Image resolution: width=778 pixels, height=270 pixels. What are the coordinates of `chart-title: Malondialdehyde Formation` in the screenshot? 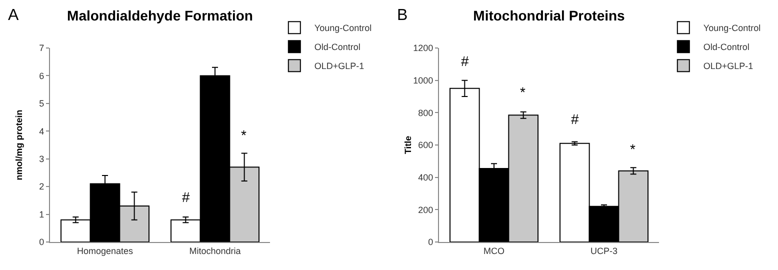 It's located at (160, 16).